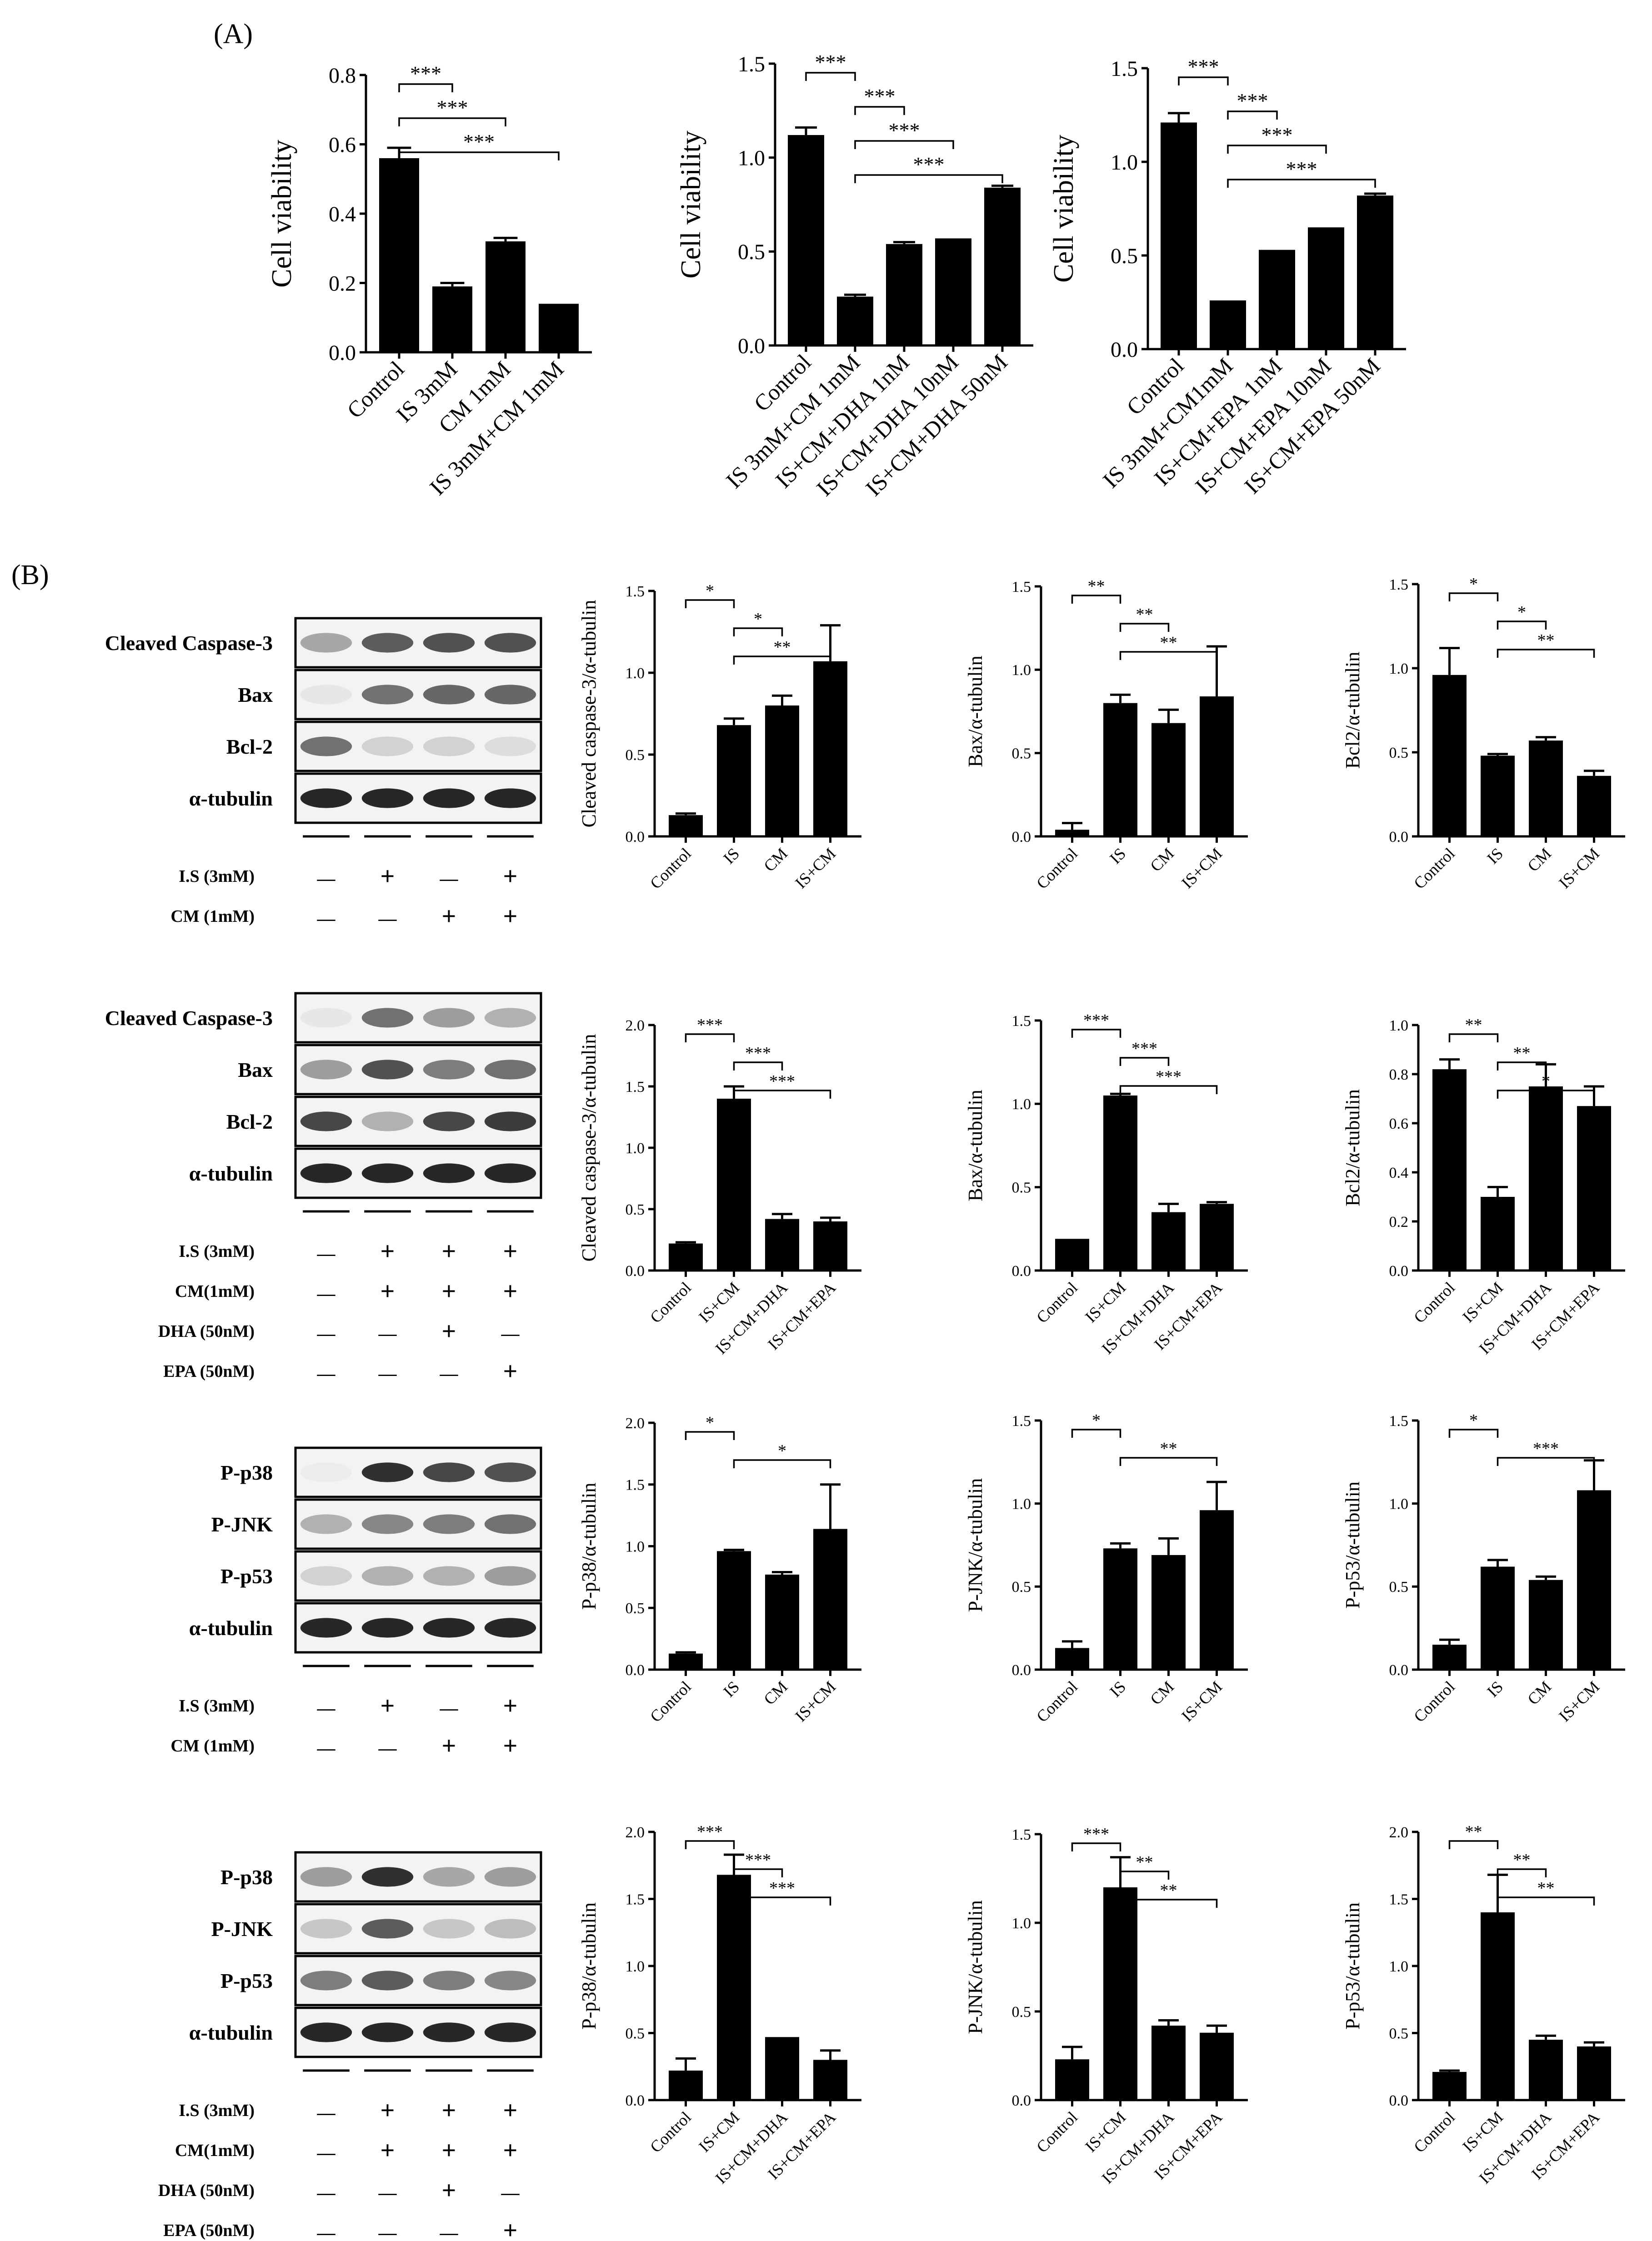  Describe the element at coordinates (975, 1146) in the screenshot. I see `y-axis-label: Bax/α-tubulin` at that location.